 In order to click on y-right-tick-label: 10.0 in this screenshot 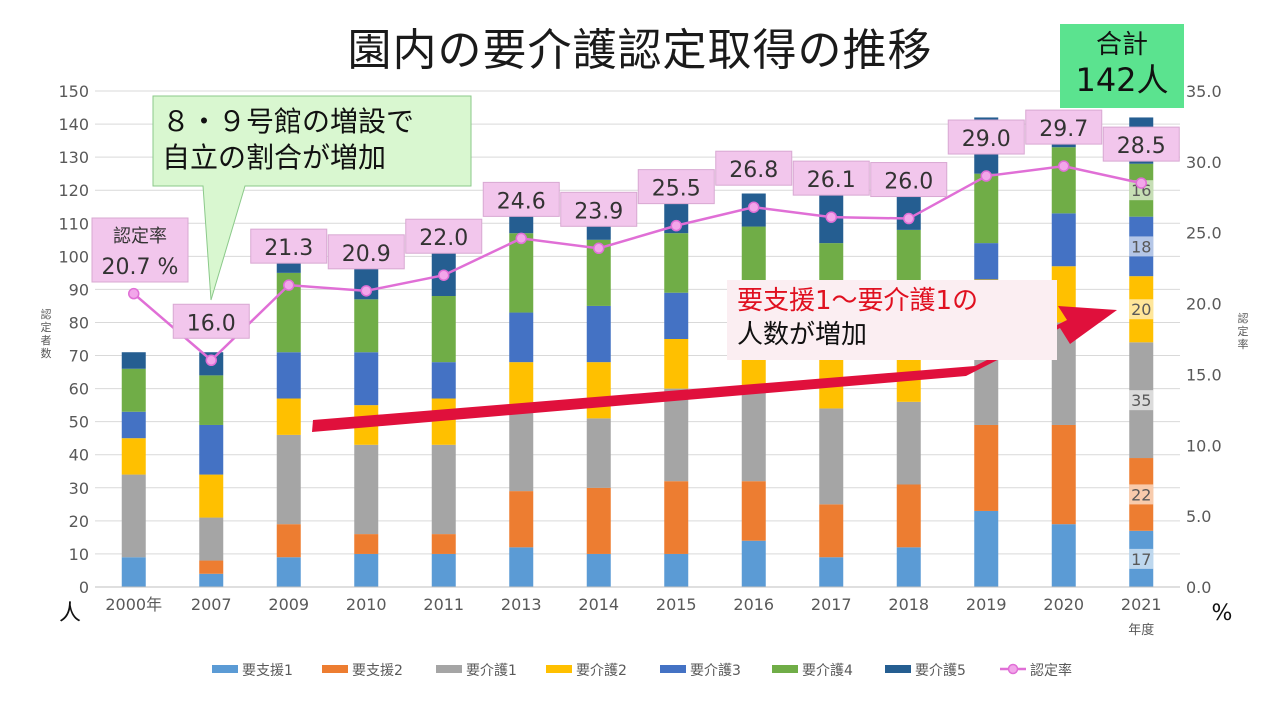, I will do `click(1204, 445)`.